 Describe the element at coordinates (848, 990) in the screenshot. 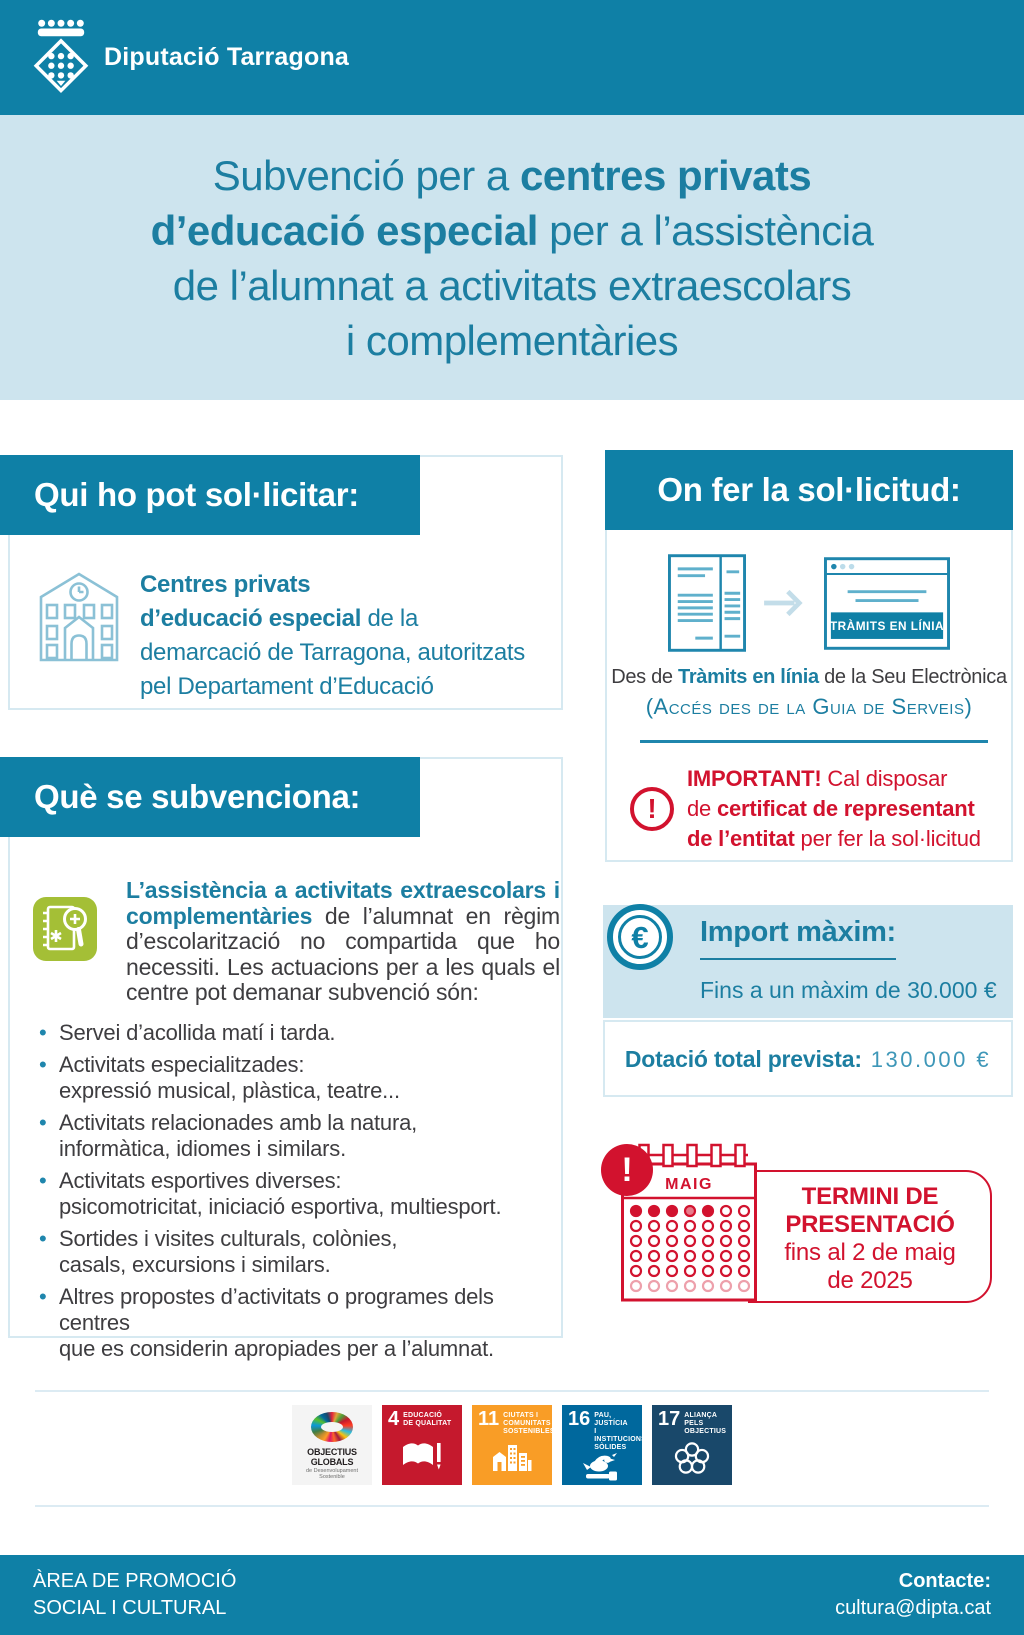

I see `import-maxim-amount: Fins a un màxim de 30.000 €` at that location.